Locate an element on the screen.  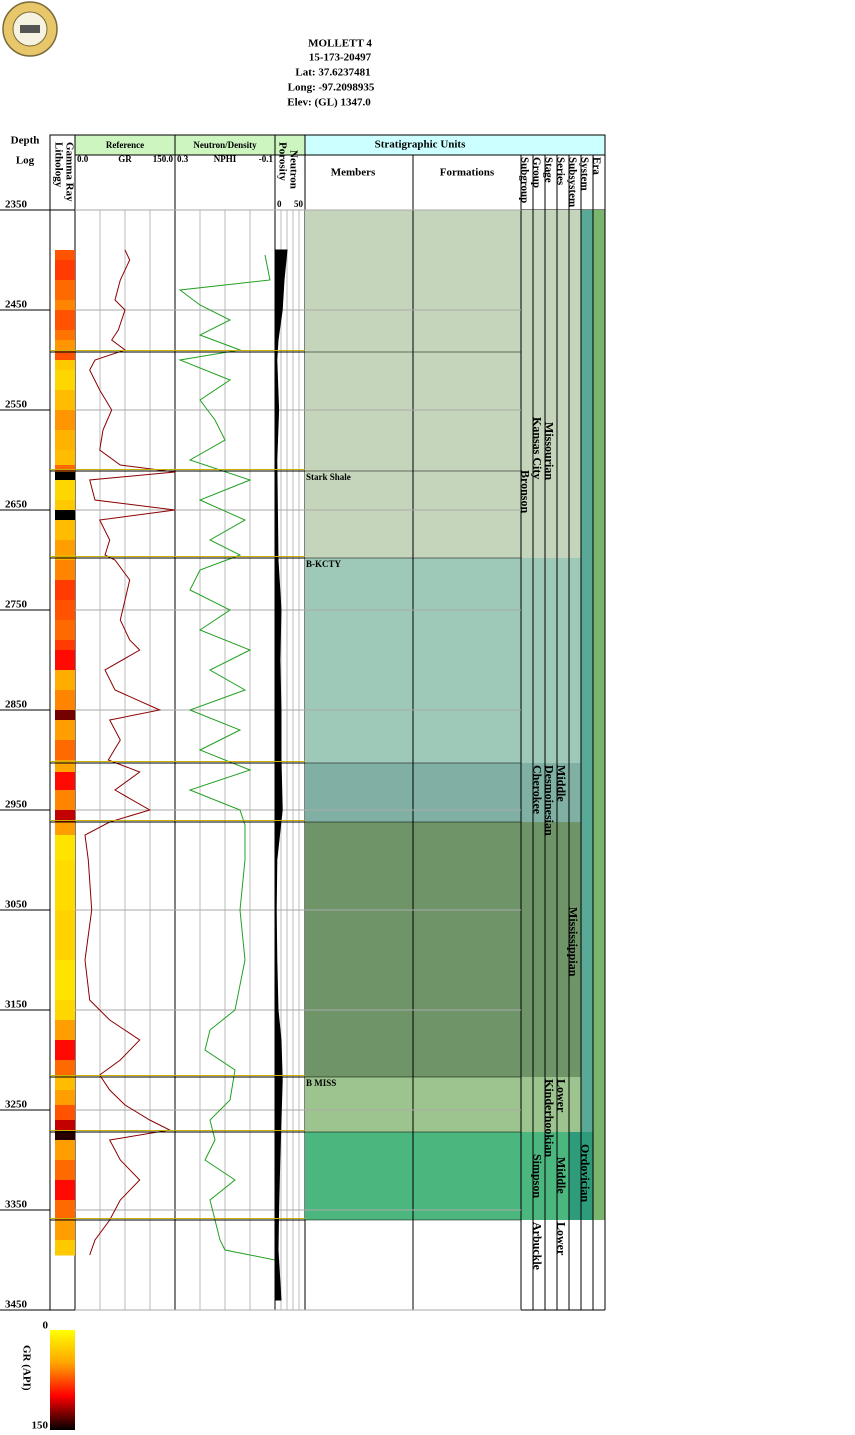
depth-header: Depth is located at coordinates (25, 141).